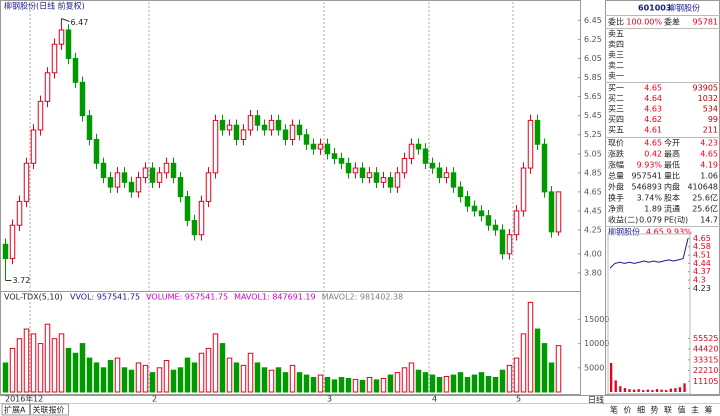 The height and width of the screenshot is (416, 720). I want to click on annotation: 3.72, so click(22, 280).